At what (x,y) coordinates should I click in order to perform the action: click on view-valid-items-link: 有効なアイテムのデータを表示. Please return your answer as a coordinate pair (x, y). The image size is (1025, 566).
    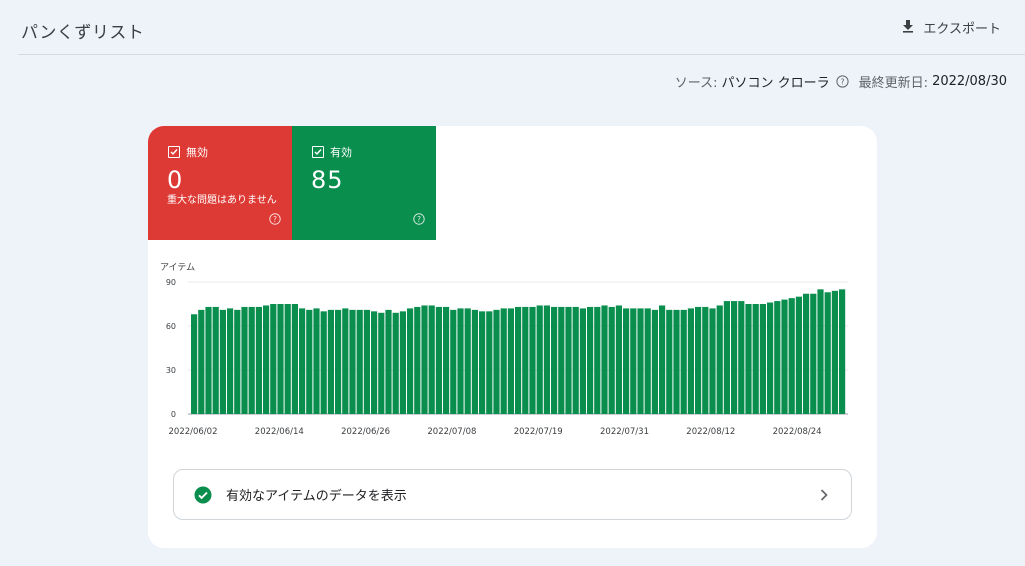
    Looking at the image, I should click on (512, 494).